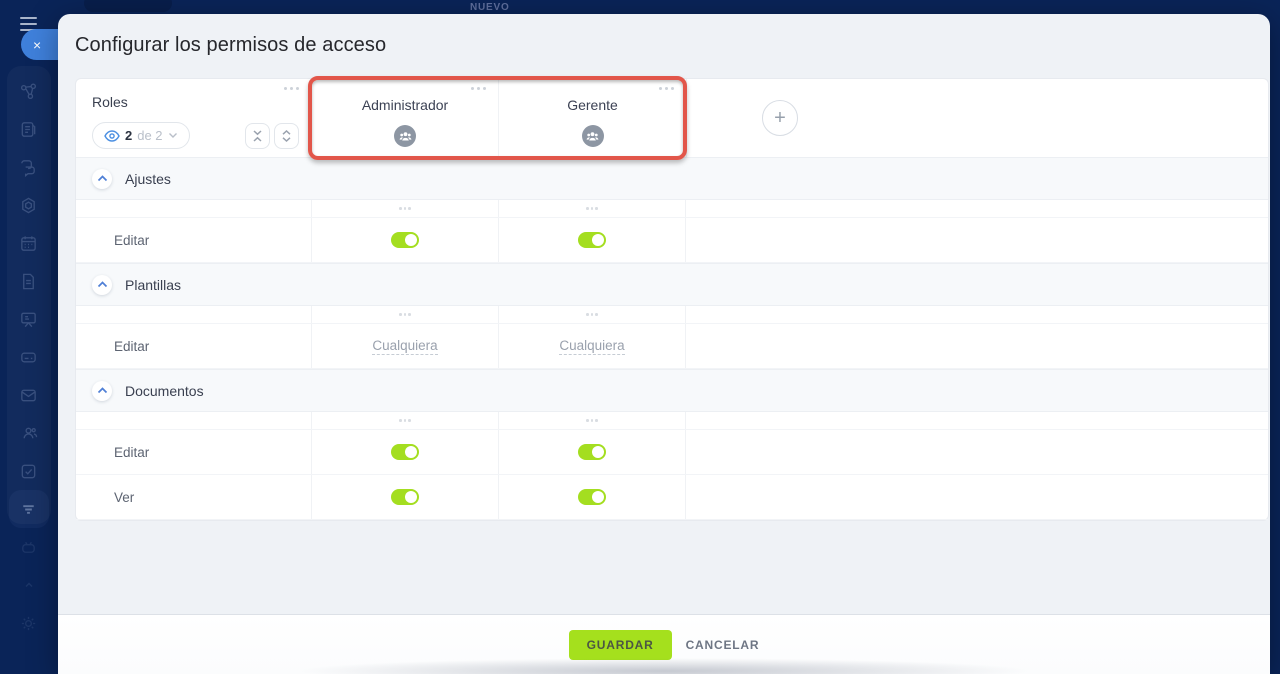 The height and width of the screenshot is (674, 1280). Describe the element at coordinates (29, 281) in the screenshot. I see `document-icon` at that location.